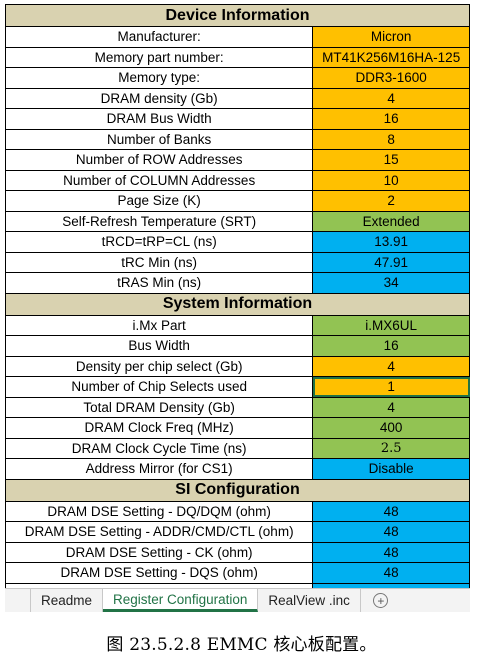 The width and height of the screenshot is (483, 659). I want to click on section-header: SI Configuration, so click(238, 490).